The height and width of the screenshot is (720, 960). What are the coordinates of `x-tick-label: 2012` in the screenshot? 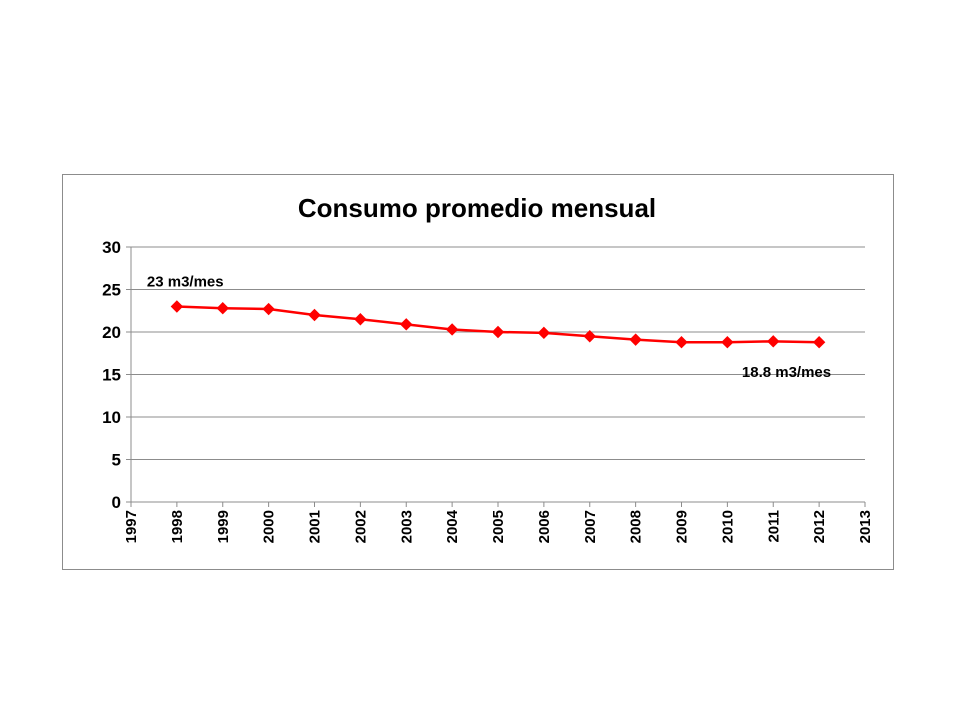 It's located at (819, 526).